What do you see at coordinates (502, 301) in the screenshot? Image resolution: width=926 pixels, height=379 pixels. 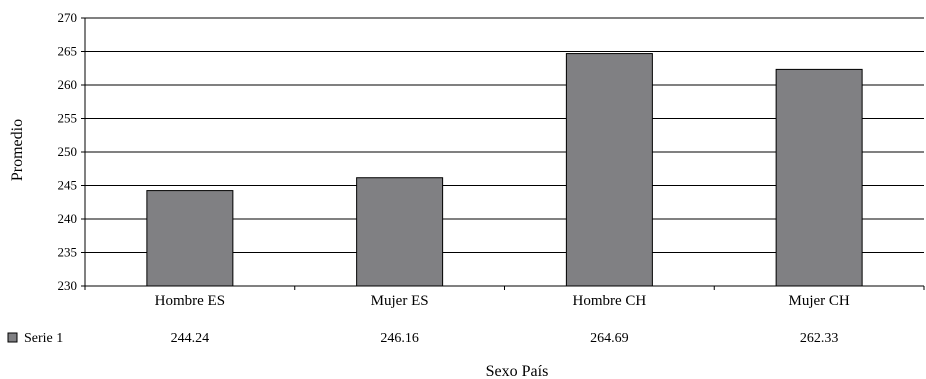 I see `x-category-labels: Hombre ES Mujer ES Hombre CH Mujer CH` at bounding box center [502, 301].